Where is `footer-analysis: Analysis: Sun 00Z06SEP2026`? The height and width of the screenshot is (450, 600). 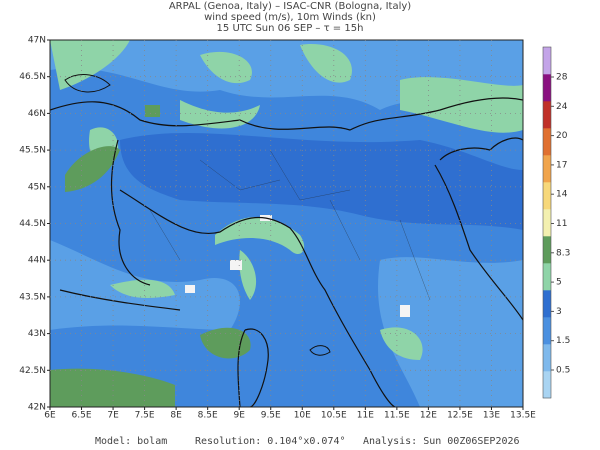
footer-analysis: Analysis: Sun 00Z06SEP2026 is located at coordinates (441, 441).